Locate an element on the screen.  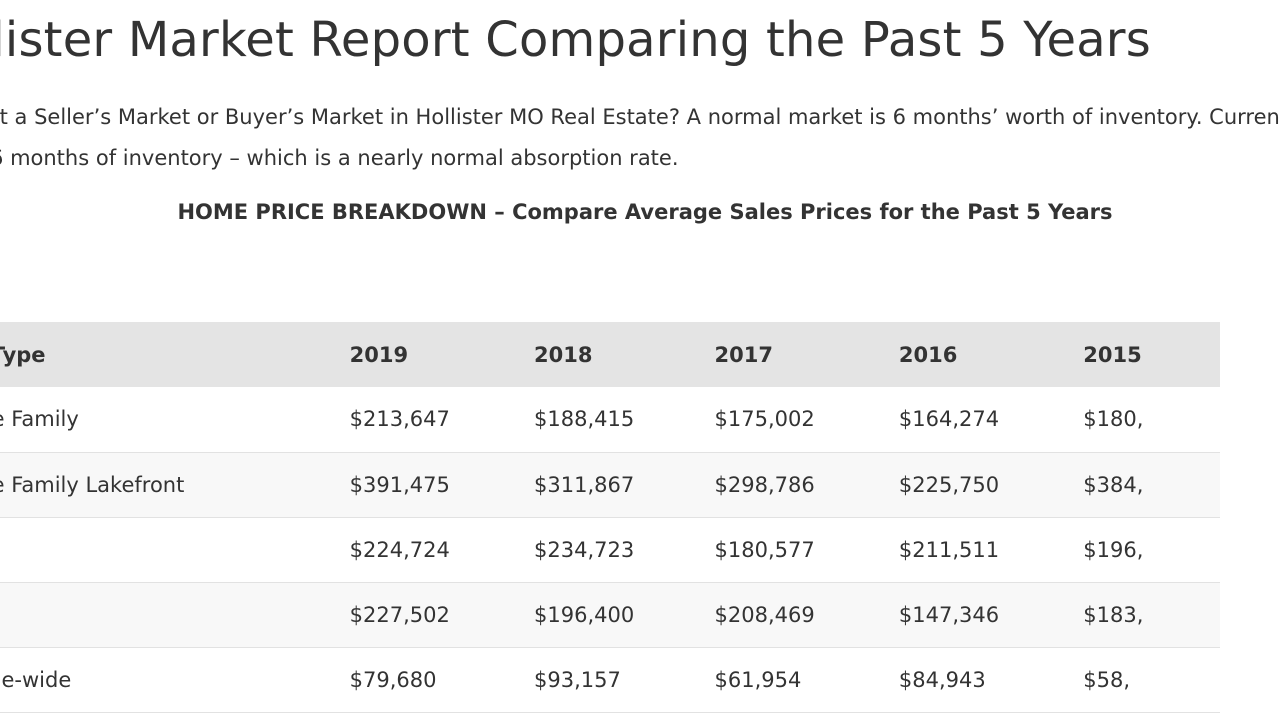
table-header-row: Sub-Type 2019 2018 2017 2016 2015 is located at coordinates (610, 354).